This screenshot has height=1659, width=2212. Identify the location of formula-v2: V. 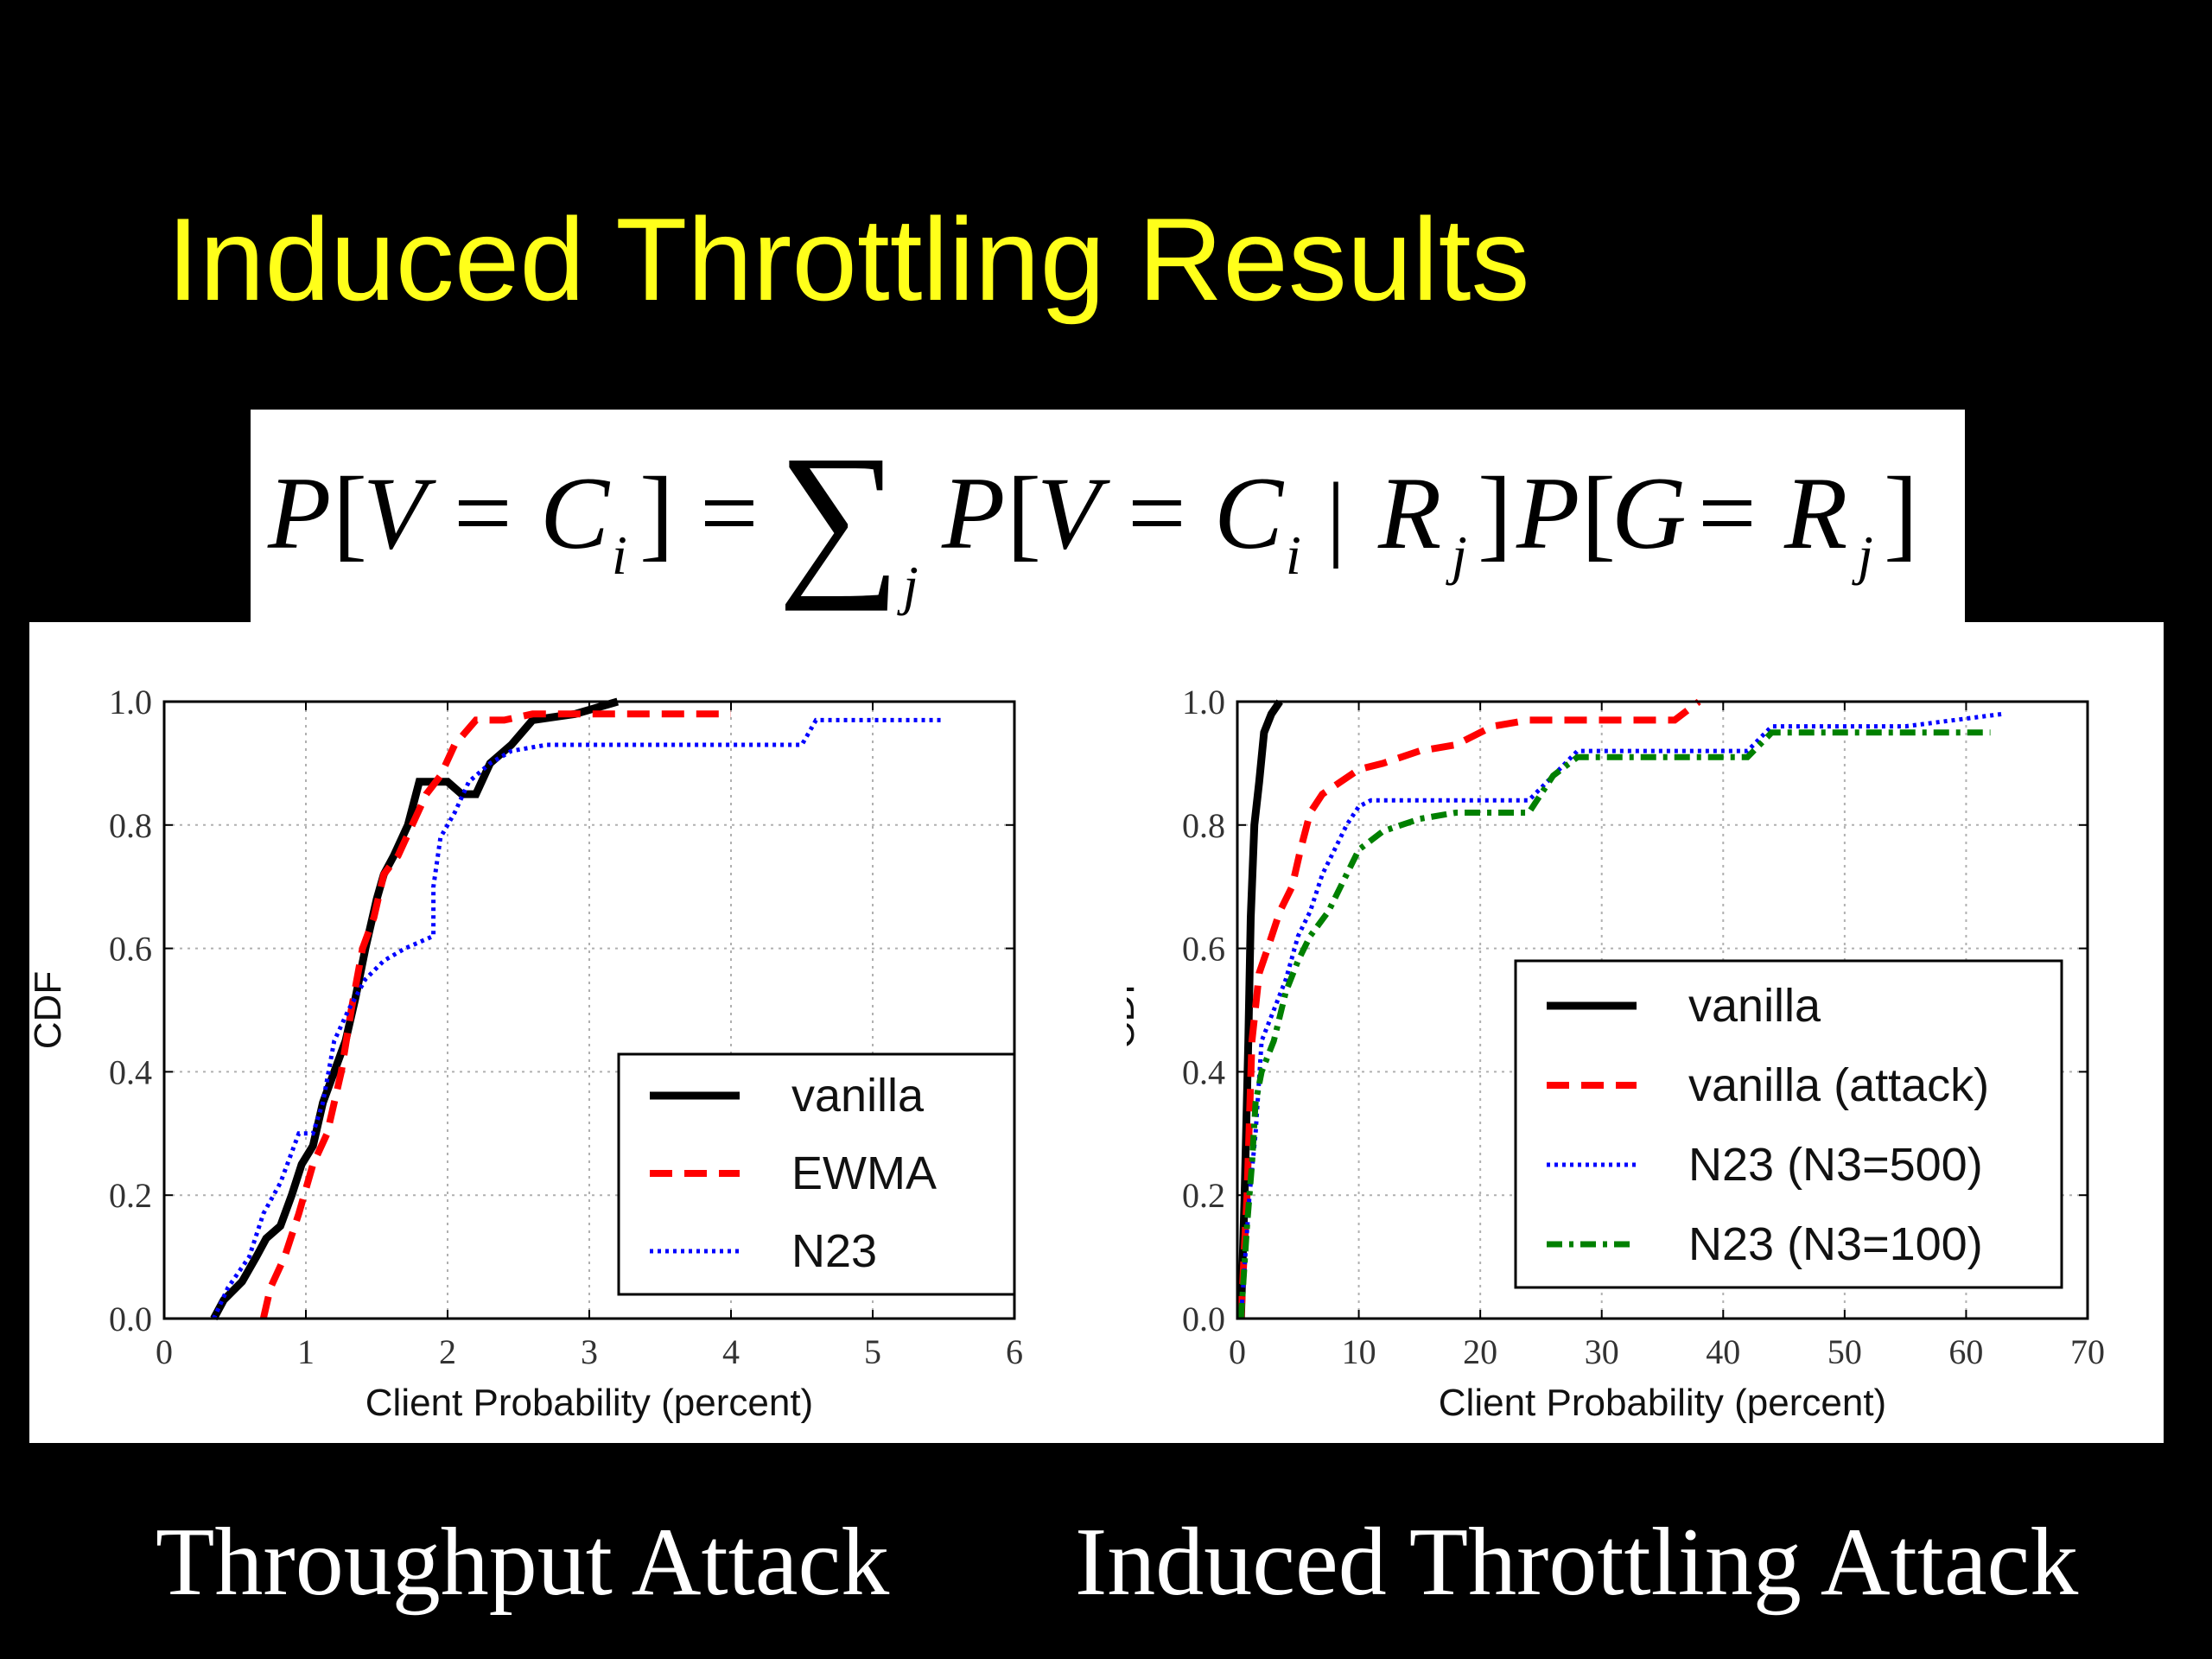
(1073, 512).